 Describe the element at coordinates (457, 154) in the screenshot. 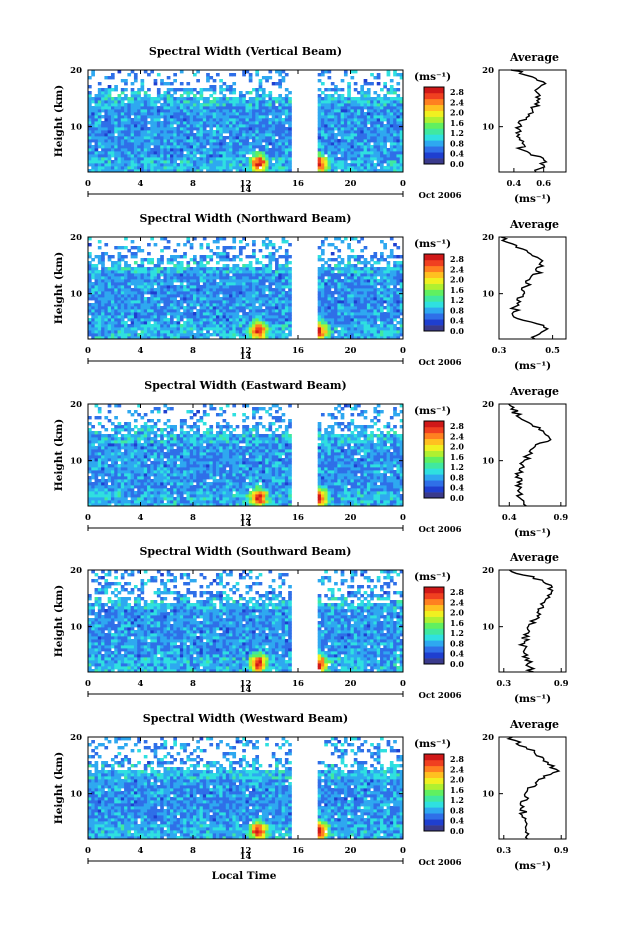

I see `colorbar-tick-label: 0.4` at that location.